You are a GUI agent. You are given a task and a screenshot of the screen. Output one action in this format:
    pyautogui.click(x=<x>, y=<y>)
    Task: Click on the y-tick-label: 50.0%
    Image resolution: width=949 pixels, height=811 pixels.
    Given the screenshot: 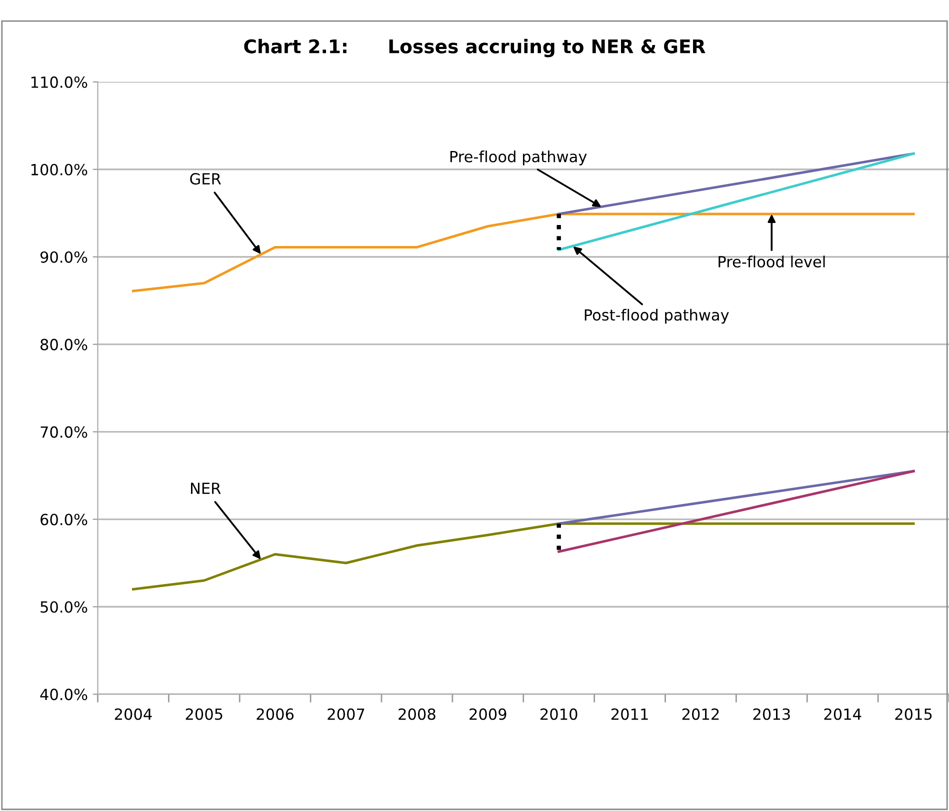 What is the action you would take?
    pyautogui.click(x=64, y=607)
    